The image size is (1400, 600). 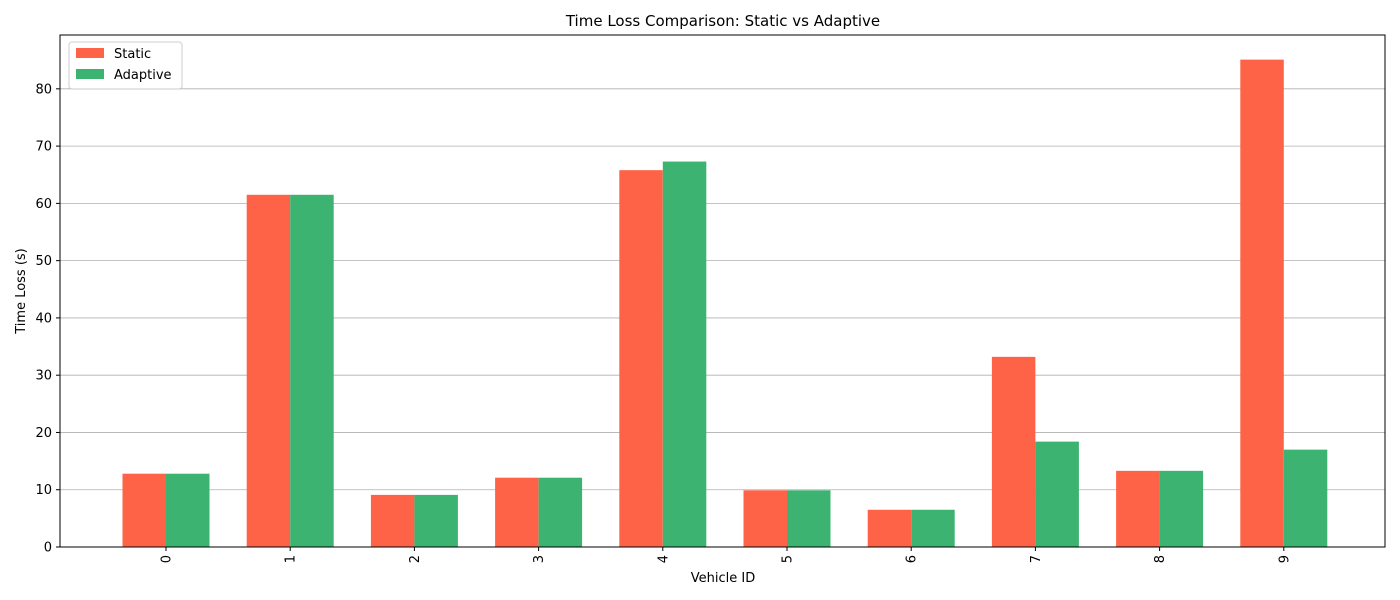 I want to click on y-axis-label: Time Loss (s), so click(x=21, y=291).